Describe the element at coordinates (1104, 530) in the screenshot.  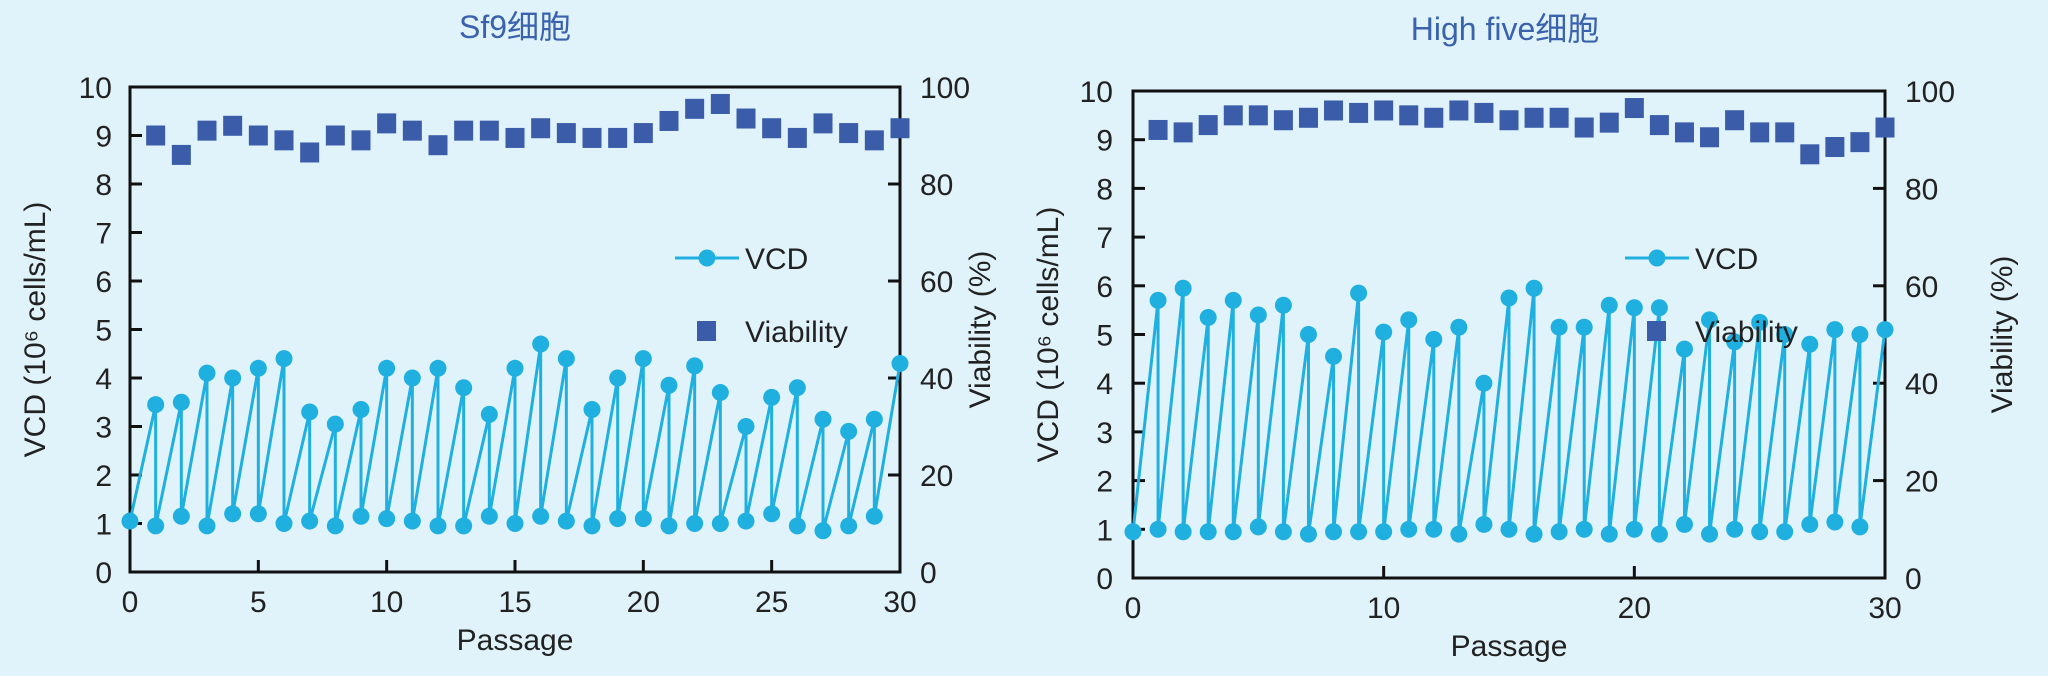
I see `y-tick-label: 1` at that location.